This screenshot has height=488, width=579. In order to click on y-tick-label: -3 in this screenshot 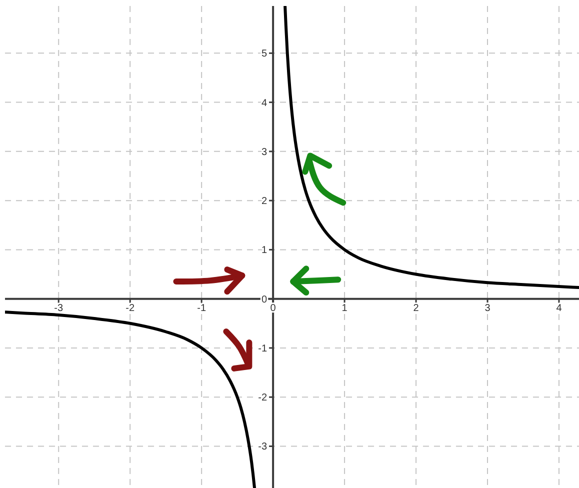, I will do `click(263, 447)`.